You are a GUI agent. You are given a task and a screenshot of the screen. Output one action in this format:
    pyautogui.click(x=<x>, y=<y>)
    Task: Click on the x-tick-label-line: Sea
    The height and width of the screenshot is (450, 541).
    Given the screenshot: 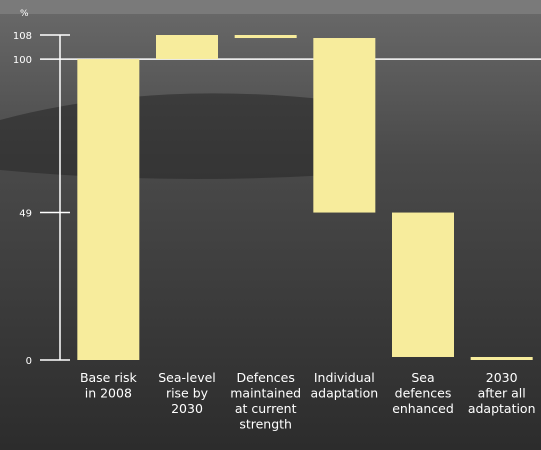 What is the action you would take?
    pyautogui.click(x=422, y=377)
    